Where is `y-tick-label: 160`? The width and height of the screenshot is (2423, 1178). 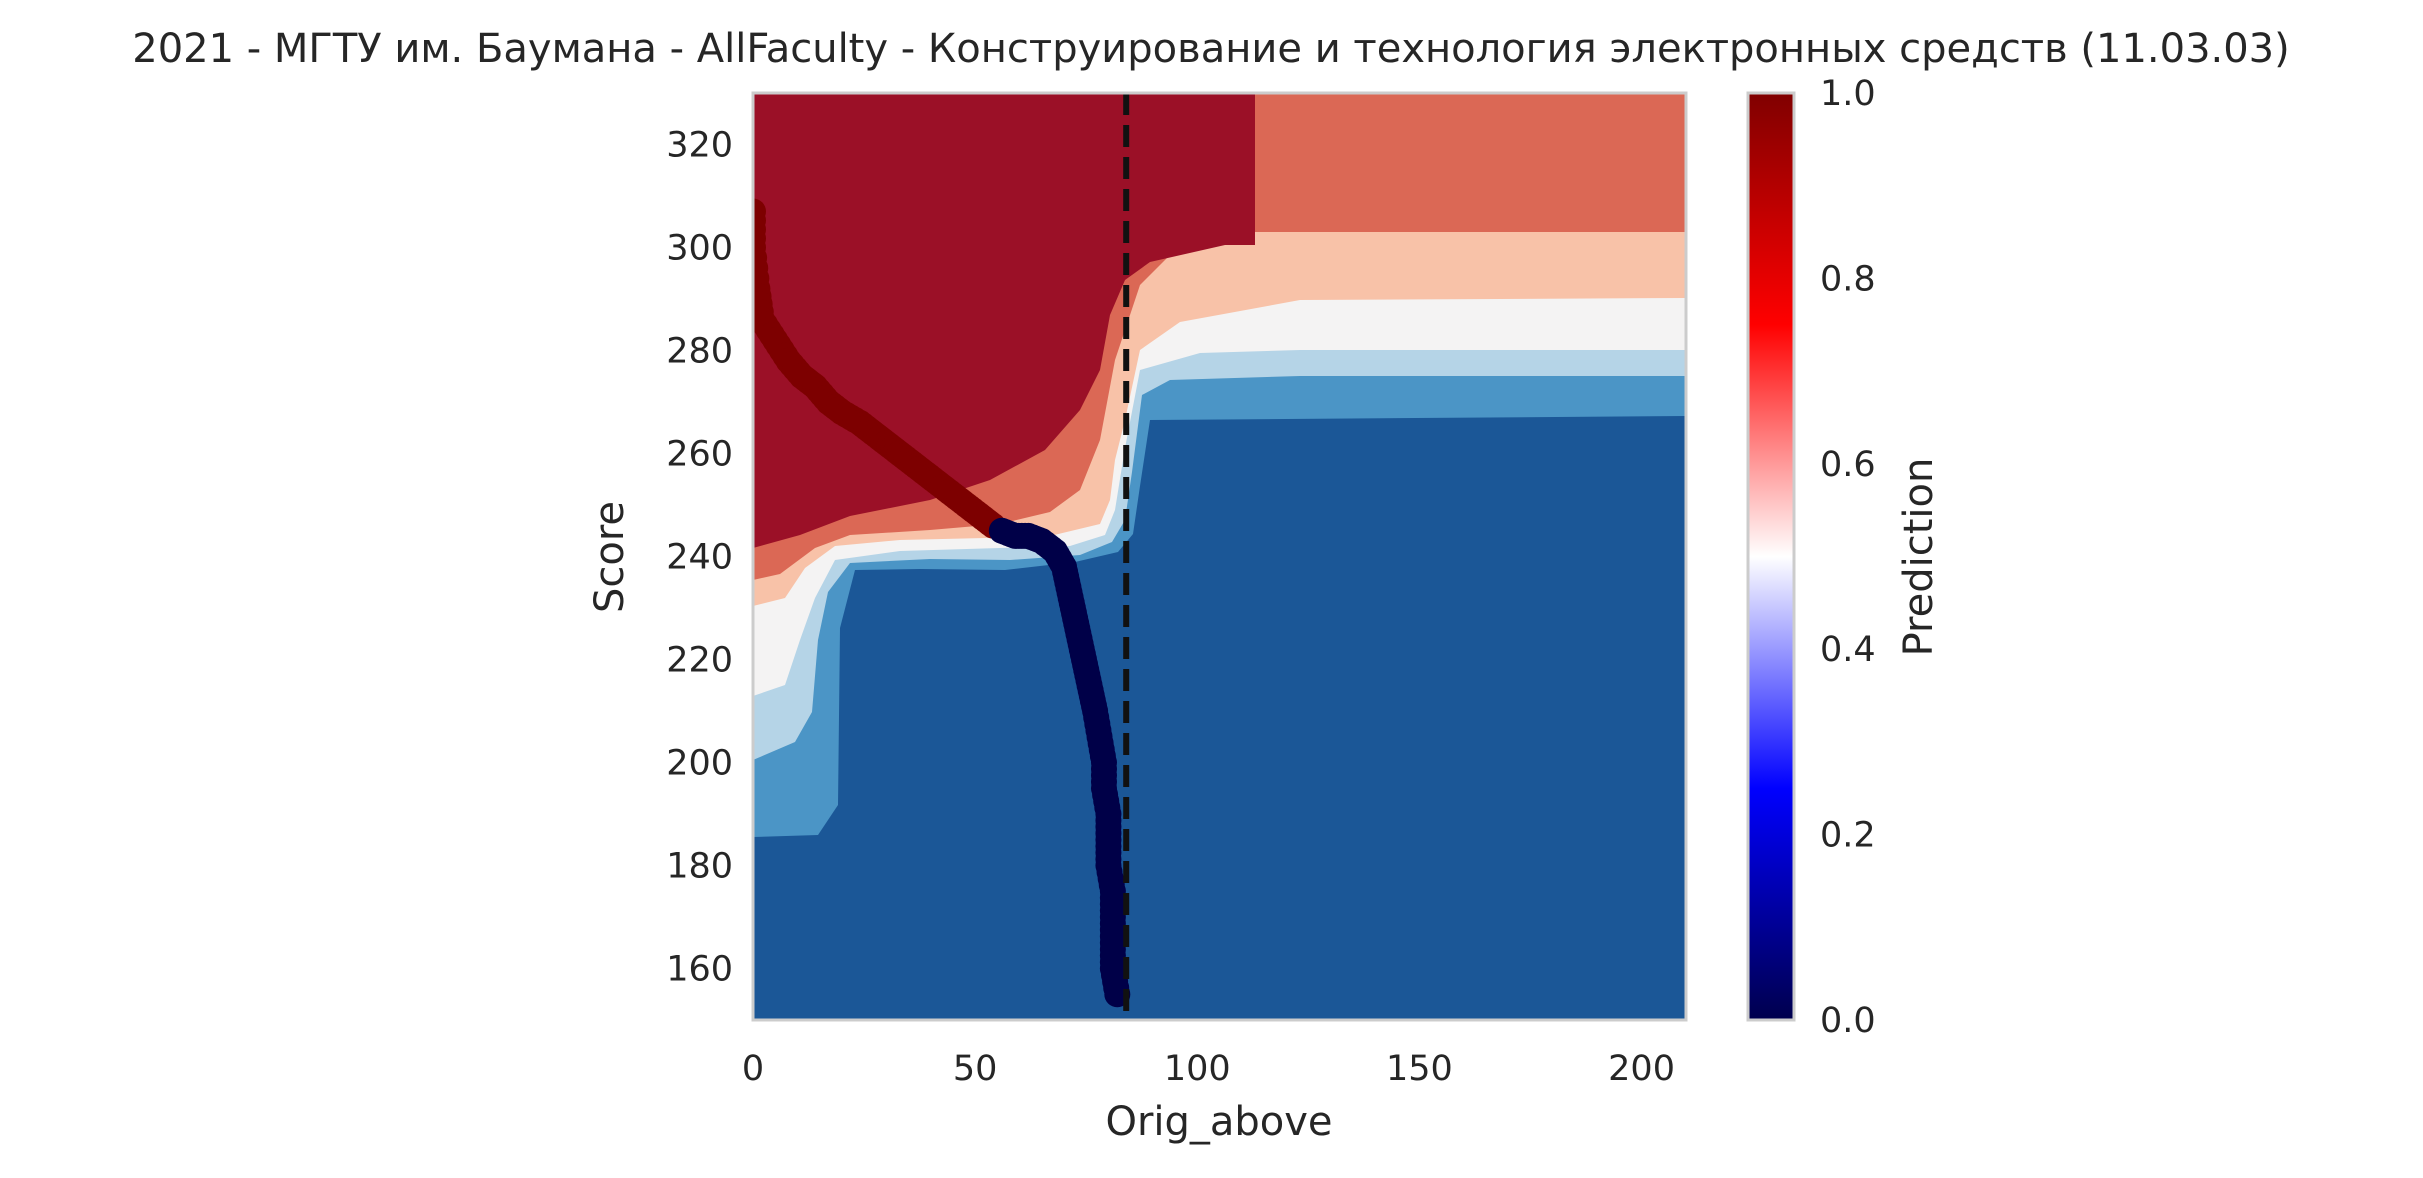 y-tick-label: 160 is located at coordinates (699, 970).